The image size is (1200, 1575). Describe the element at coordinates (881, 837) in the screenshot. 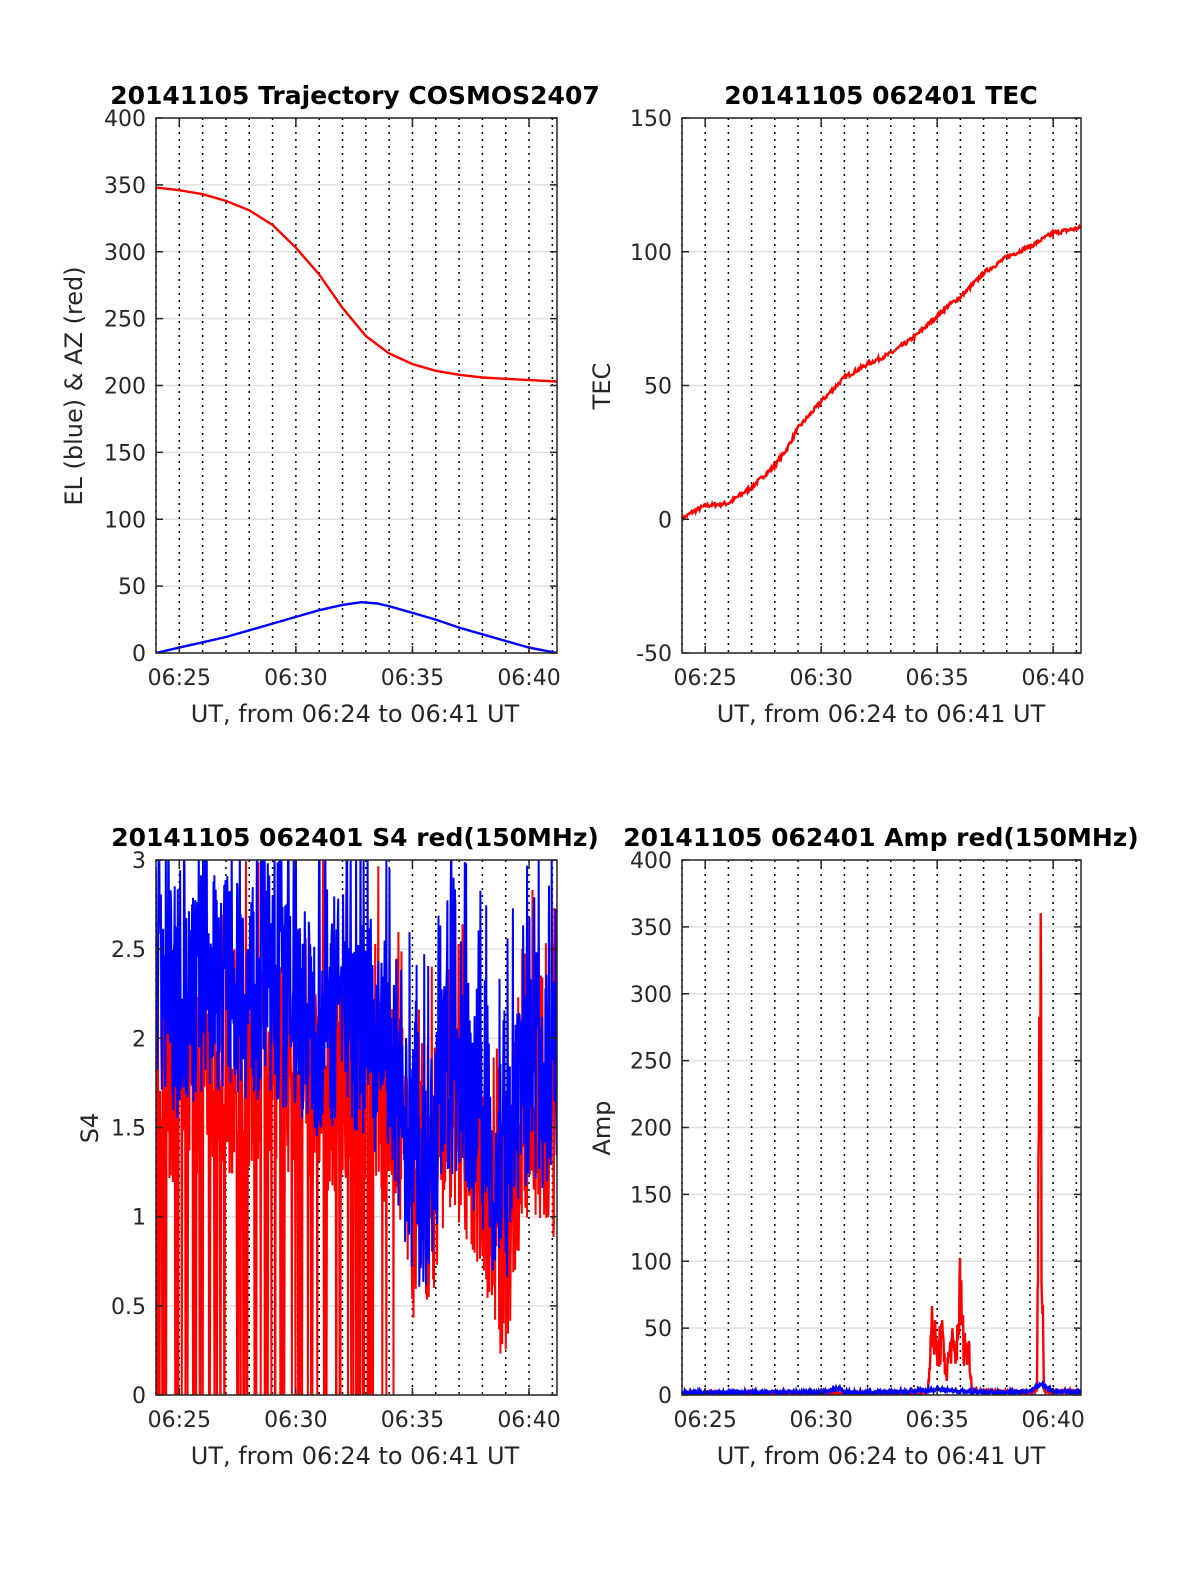

I see `chart-title: 20141105 062401 Amp red(150MHz)` at that location.